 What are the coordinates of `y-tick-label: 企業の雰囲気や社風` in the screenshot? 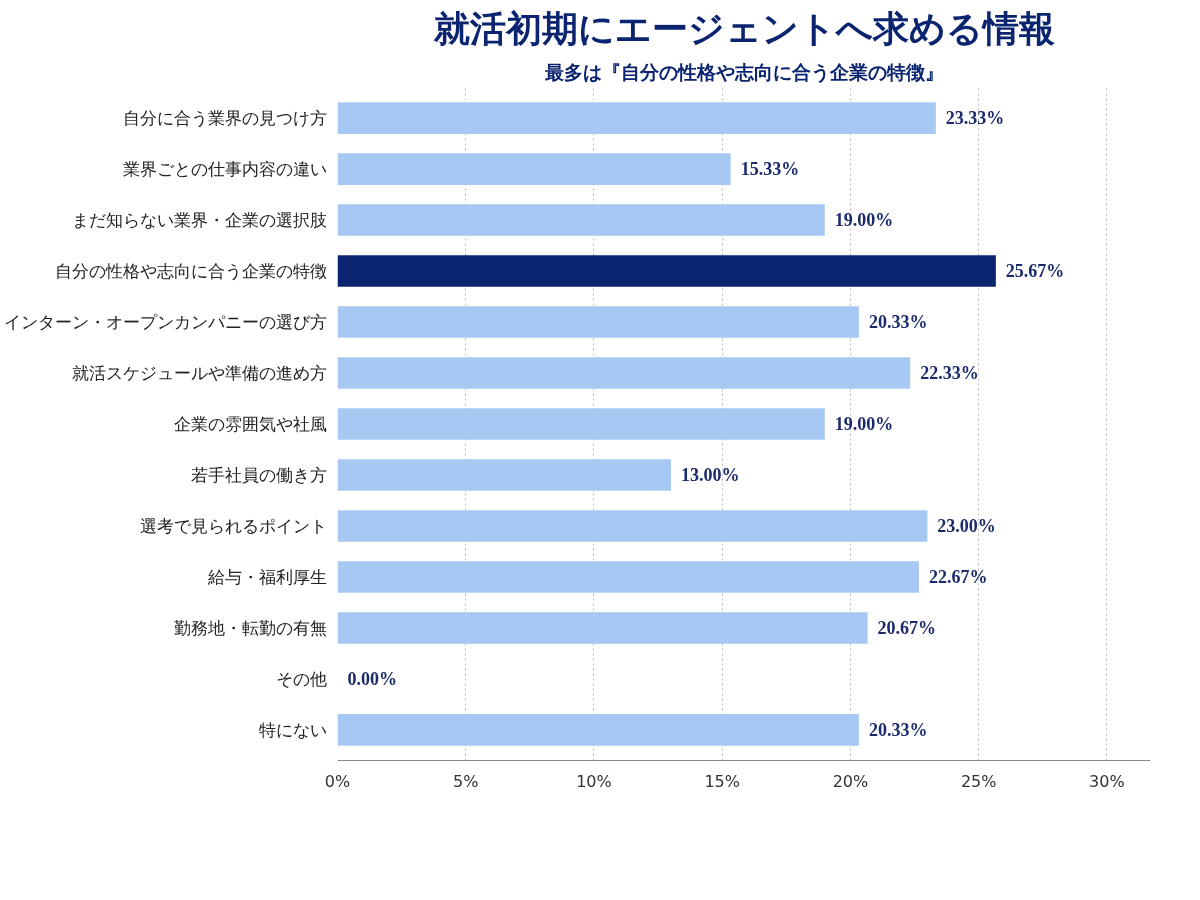 It's located at (250, 424).